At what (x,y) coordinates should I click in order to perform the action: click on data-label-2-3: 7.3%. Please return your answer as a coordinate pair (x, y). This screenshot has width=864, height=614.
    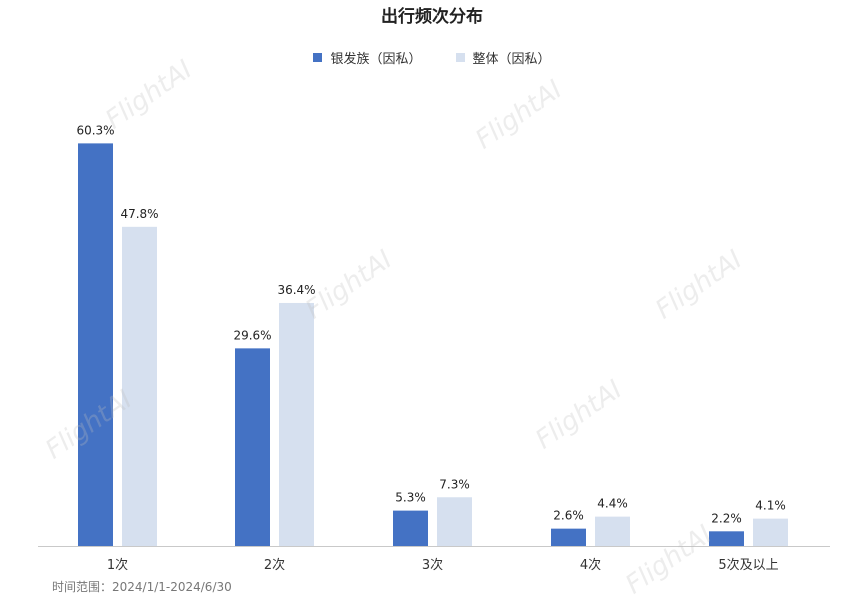
    Looking at the image, I should click on (454, 484).